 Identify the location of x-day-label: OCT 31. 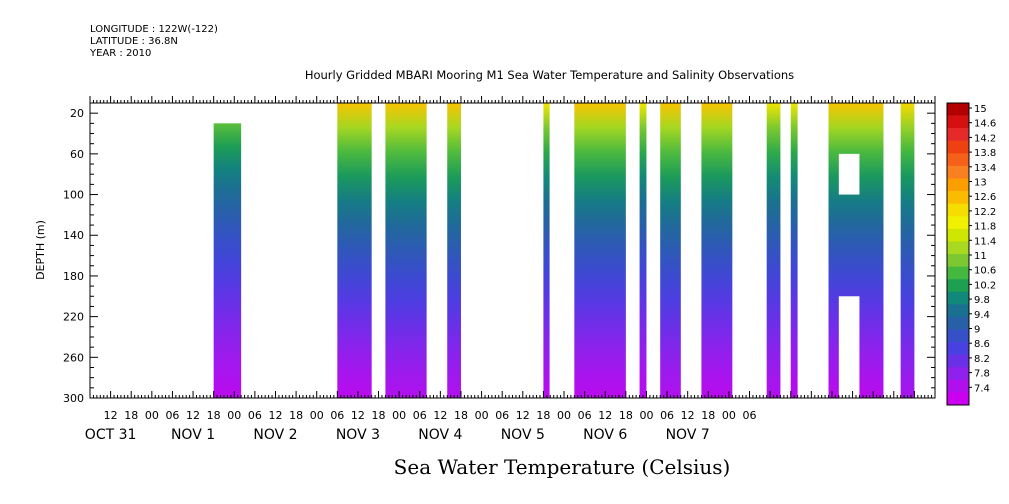
(111, 435).